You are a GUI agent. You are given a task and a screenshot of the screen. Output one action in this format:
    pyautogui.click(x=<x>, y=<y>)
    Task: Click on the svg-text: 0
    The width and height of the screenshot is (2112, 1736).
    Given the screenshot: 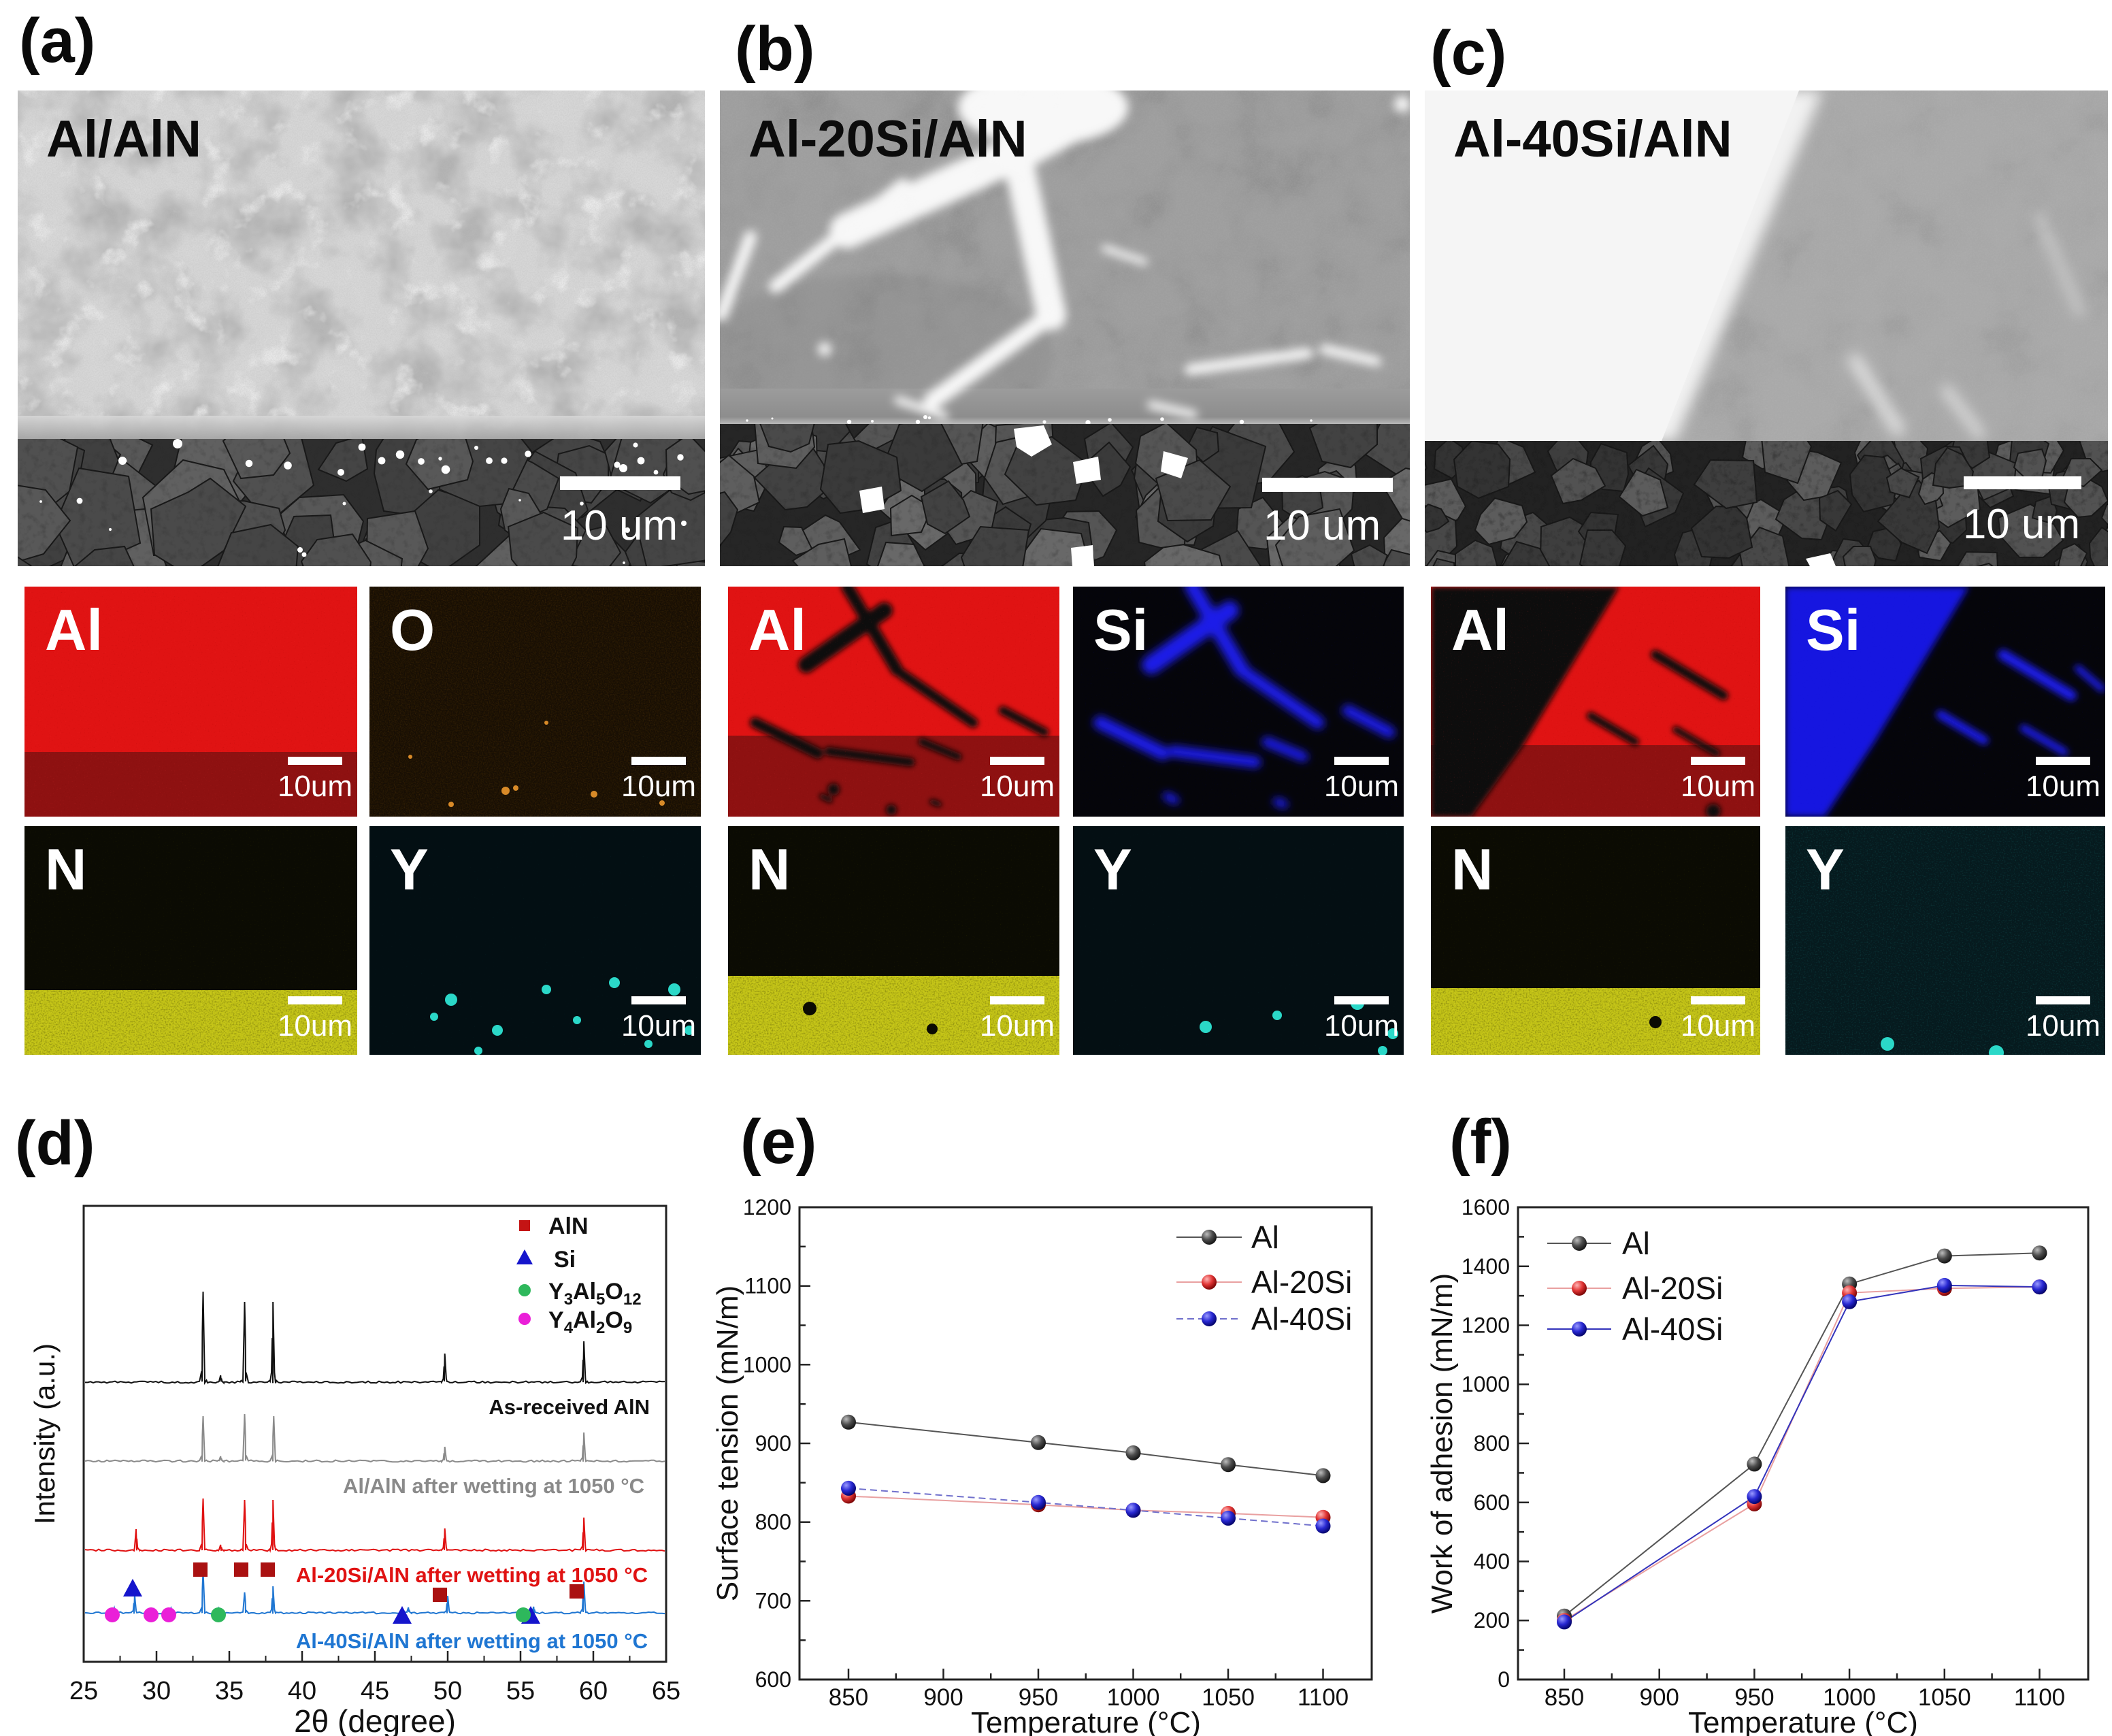 What is the action you would take?
    pyautogui.click(x=1504, y=1679)
    